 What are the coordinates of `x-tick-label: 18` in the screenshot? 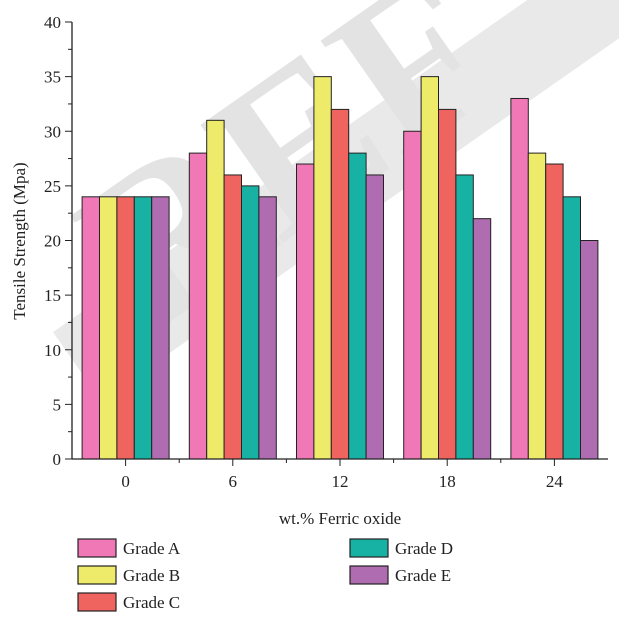 It's located at (447, 481).